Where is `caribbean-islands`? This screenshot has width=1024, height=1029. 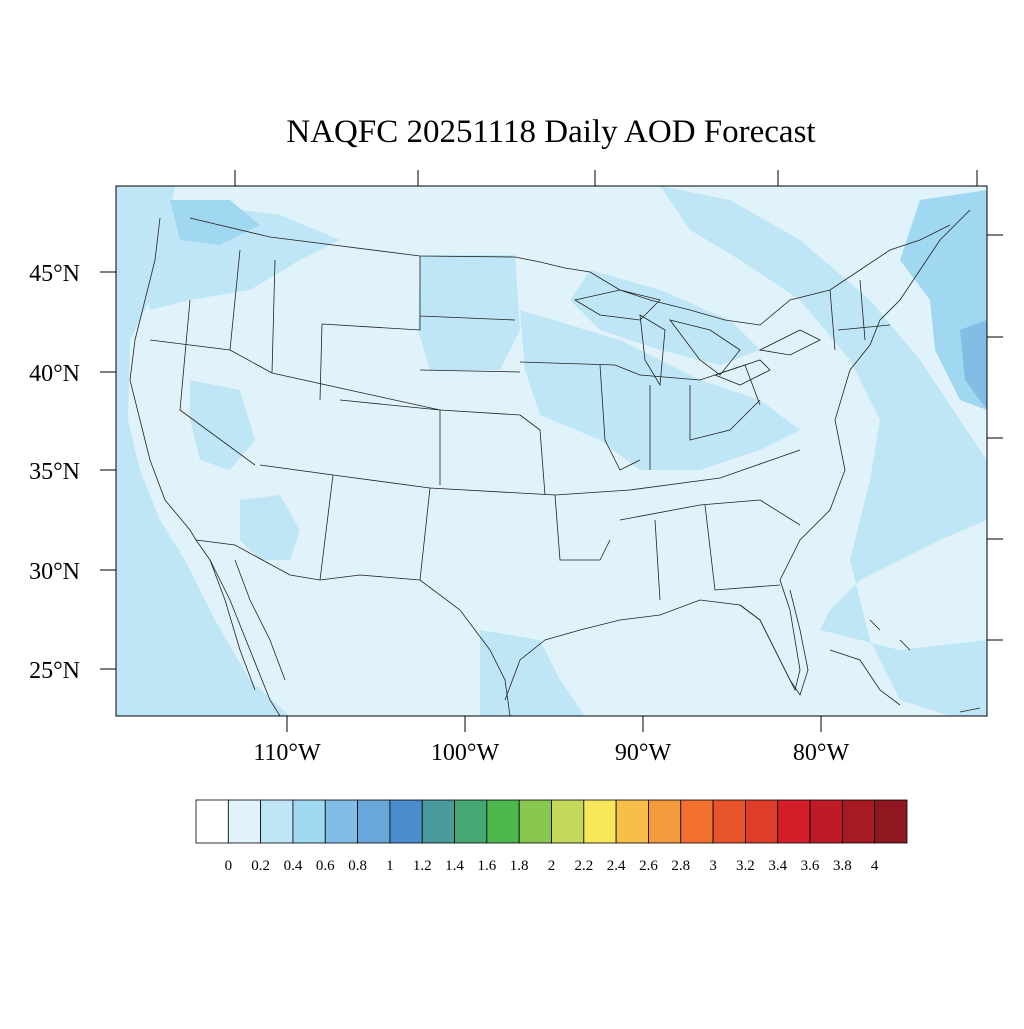
caribbean-islands is located at coordinates (905, 666).